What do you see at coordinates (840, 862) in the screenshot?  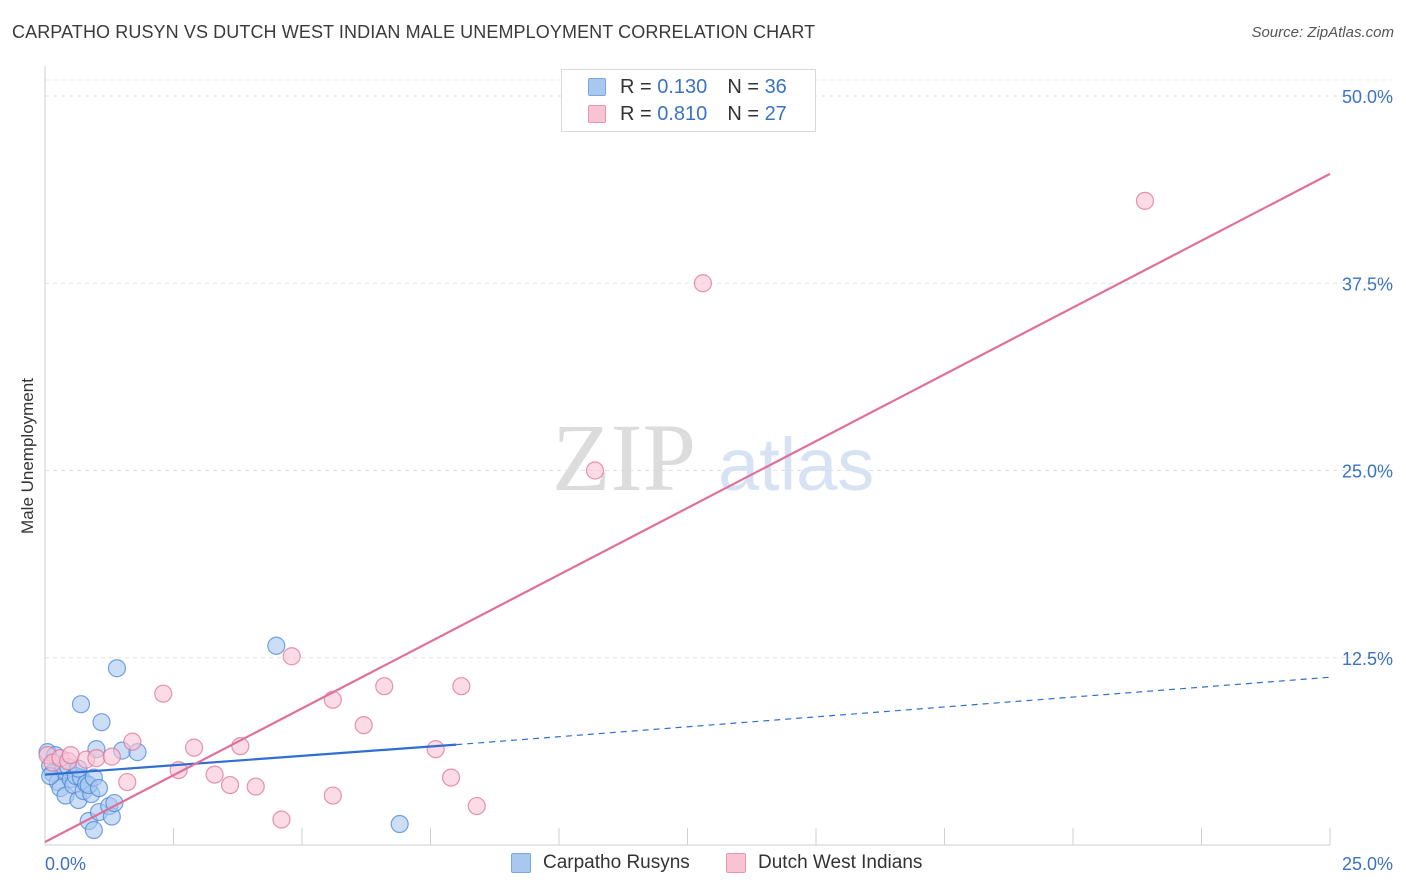 I see `legend-label: Dutch West Indians` at bounding box center [840, 862].